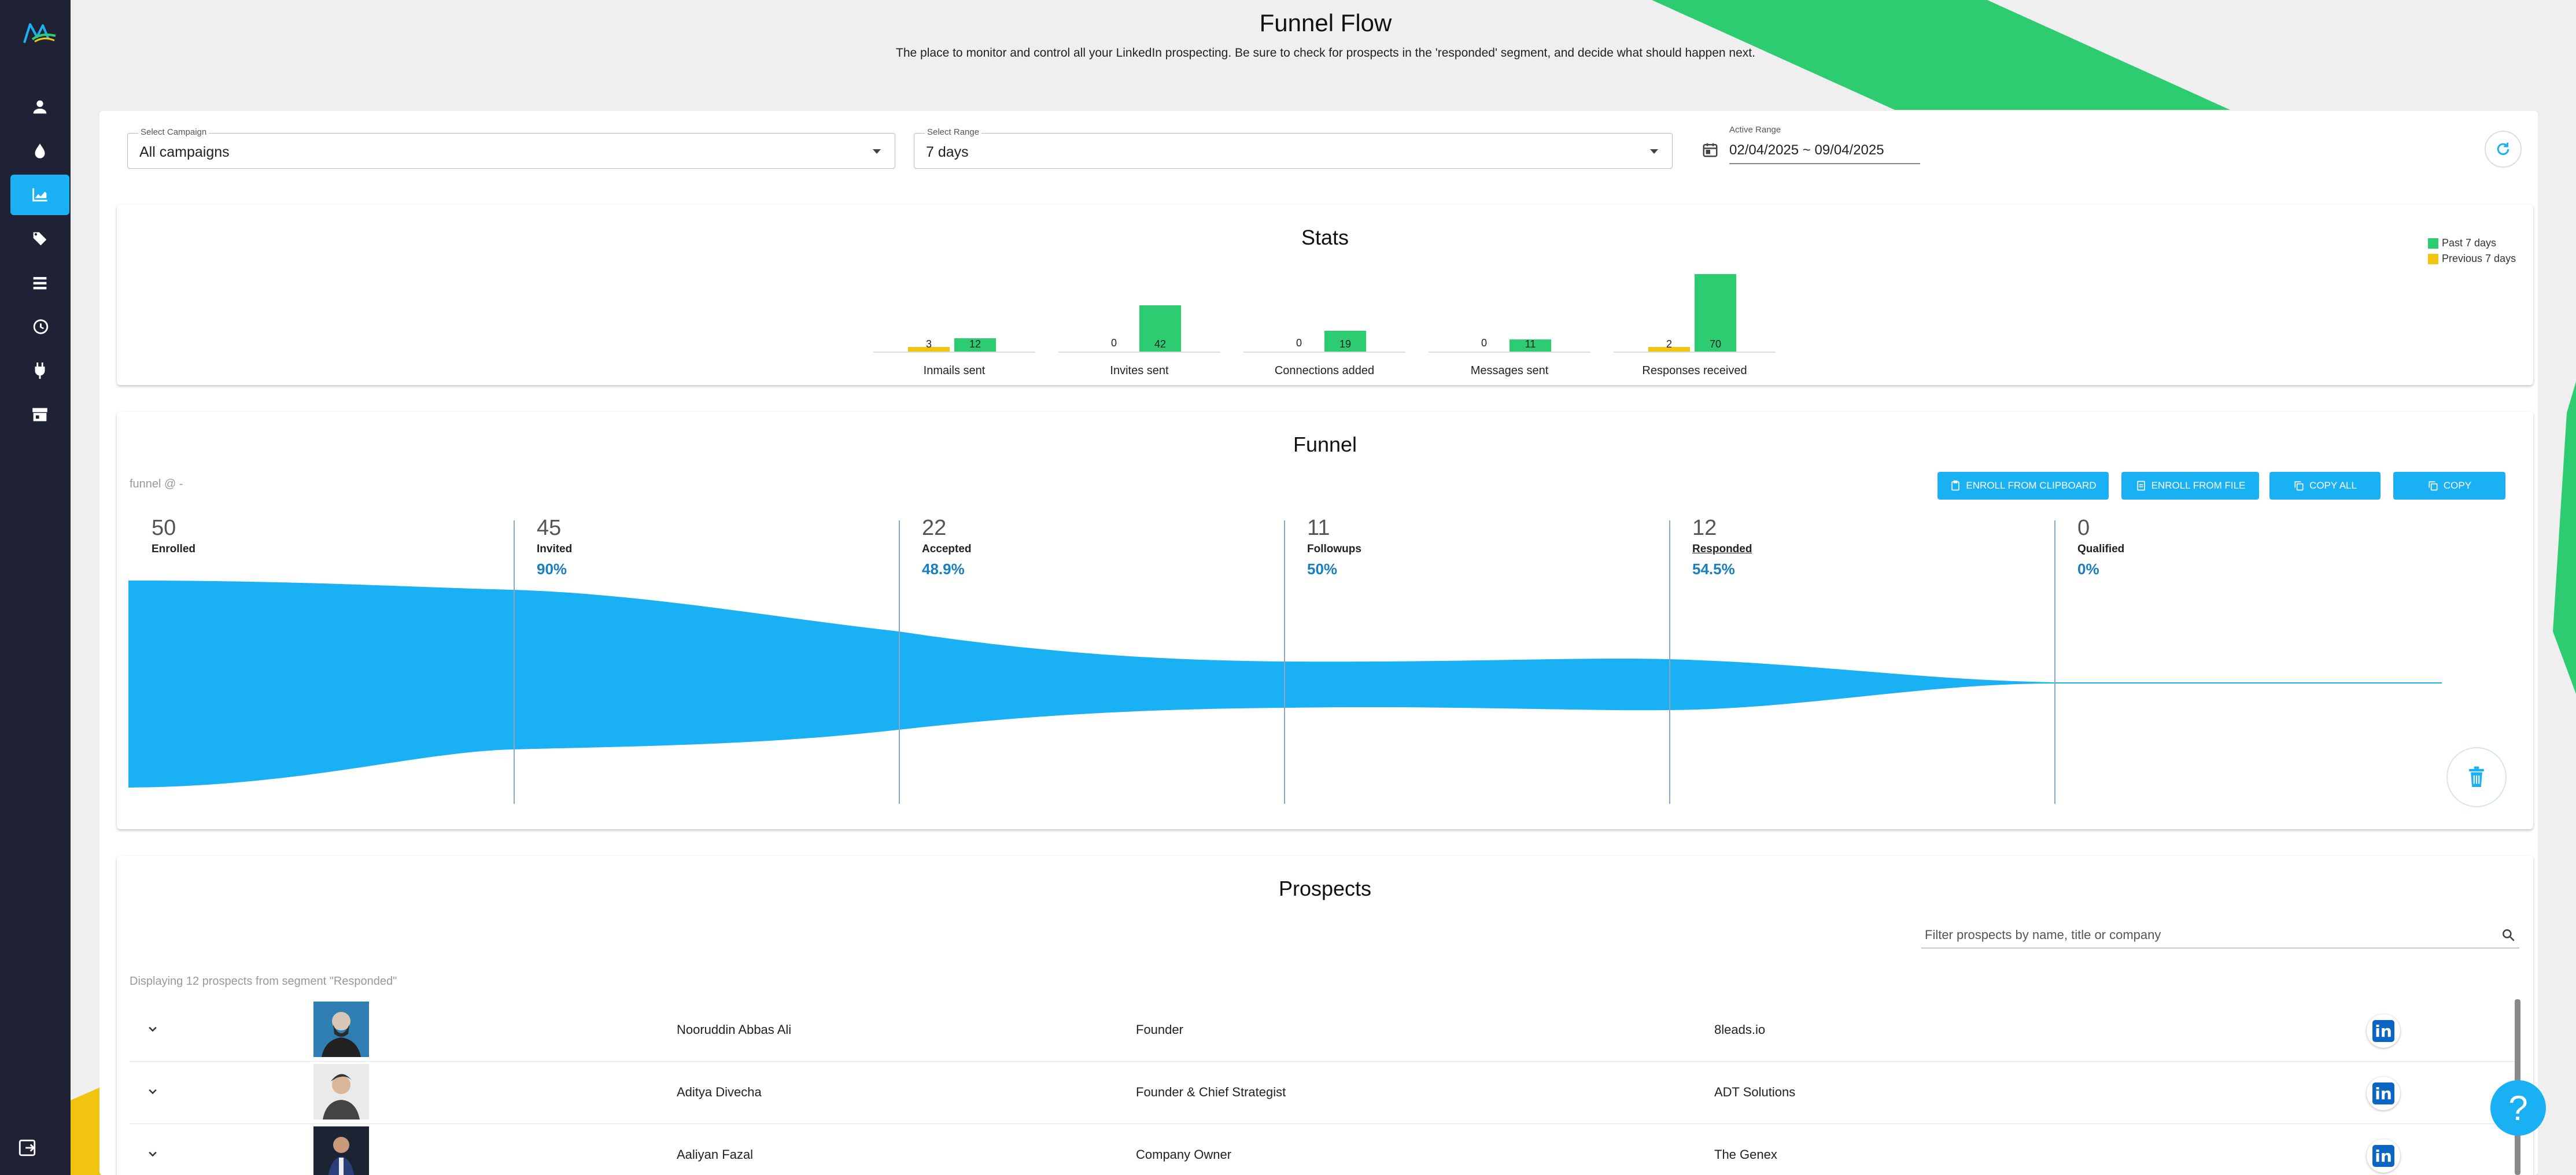  What do you see at coordinates (1323, 1149) in the screenshot?
I see `table-row: Aaliyan Fazal Company Owner The Genex in` at bounding box center [1323, 1149].